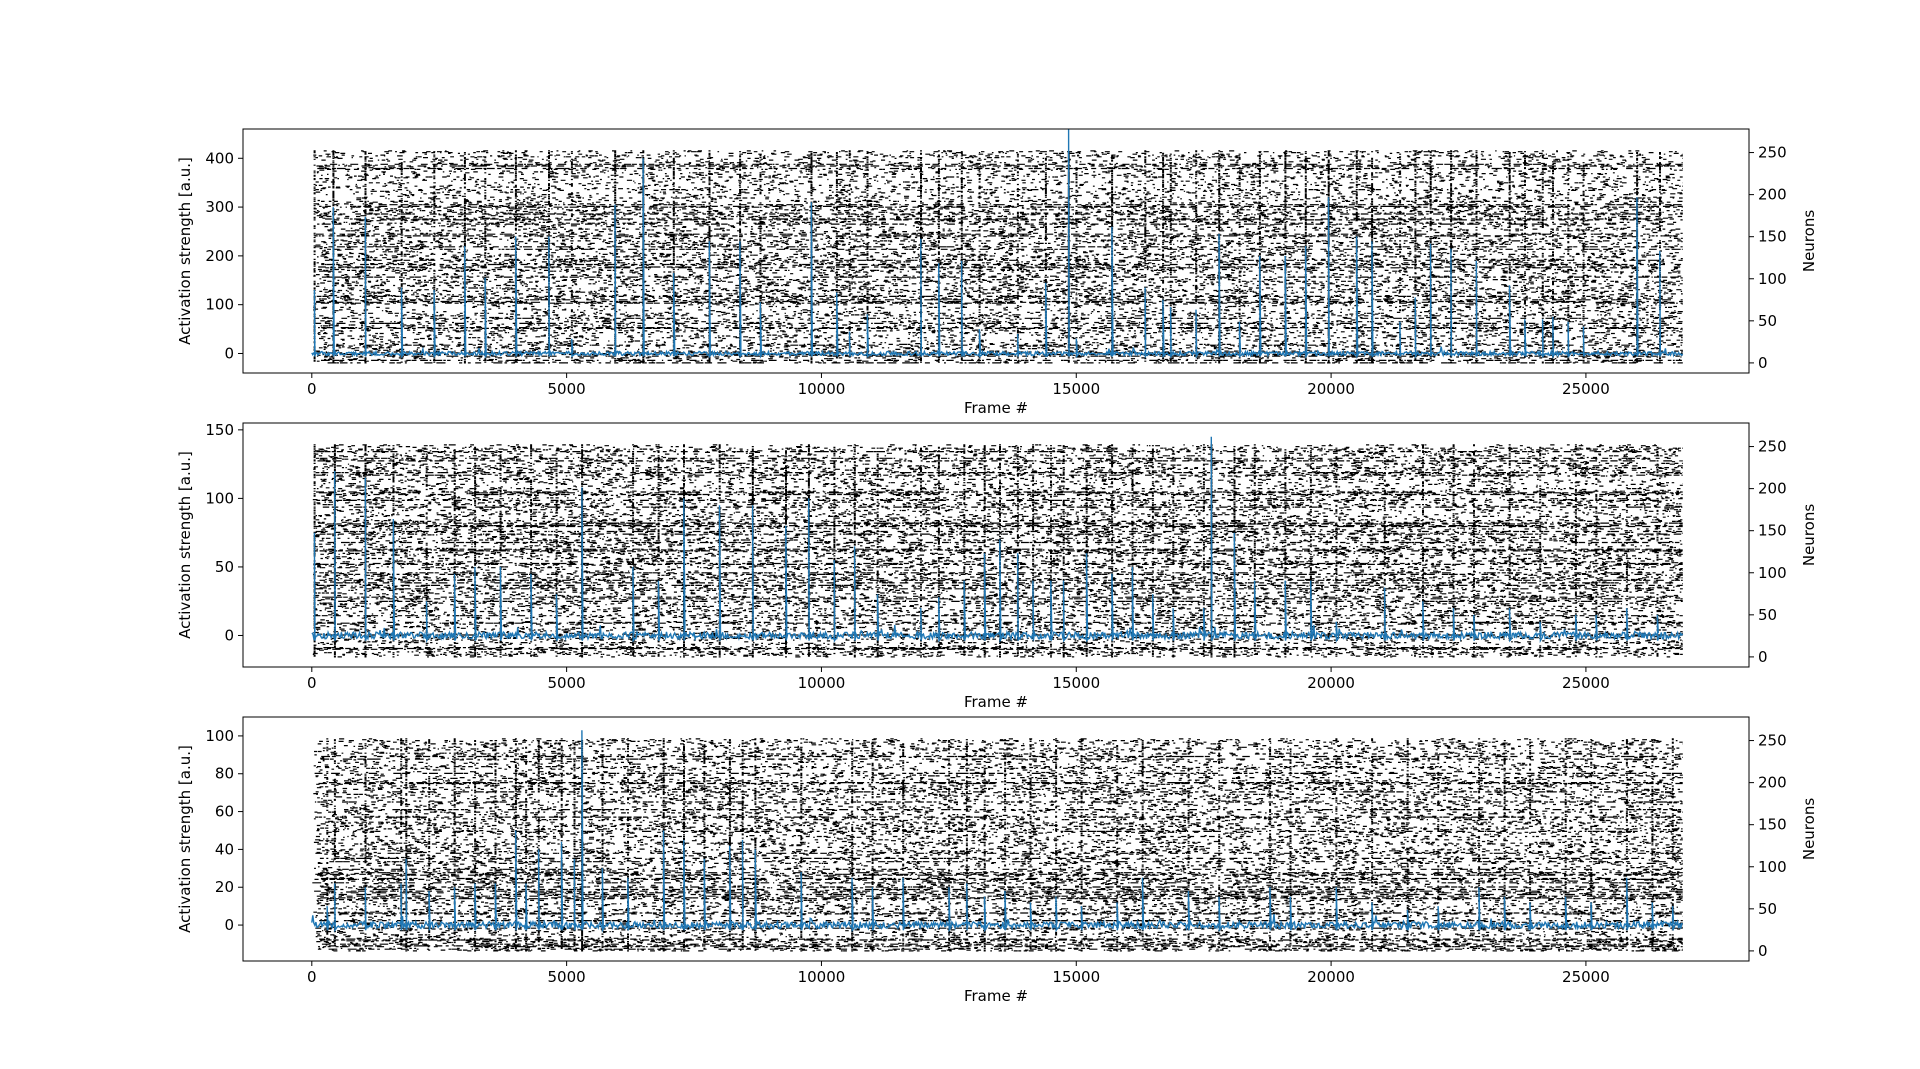 The width and height of the screenshot is (1920, 1069). I want to click on y-tick-label: 40, so click(224, 849).